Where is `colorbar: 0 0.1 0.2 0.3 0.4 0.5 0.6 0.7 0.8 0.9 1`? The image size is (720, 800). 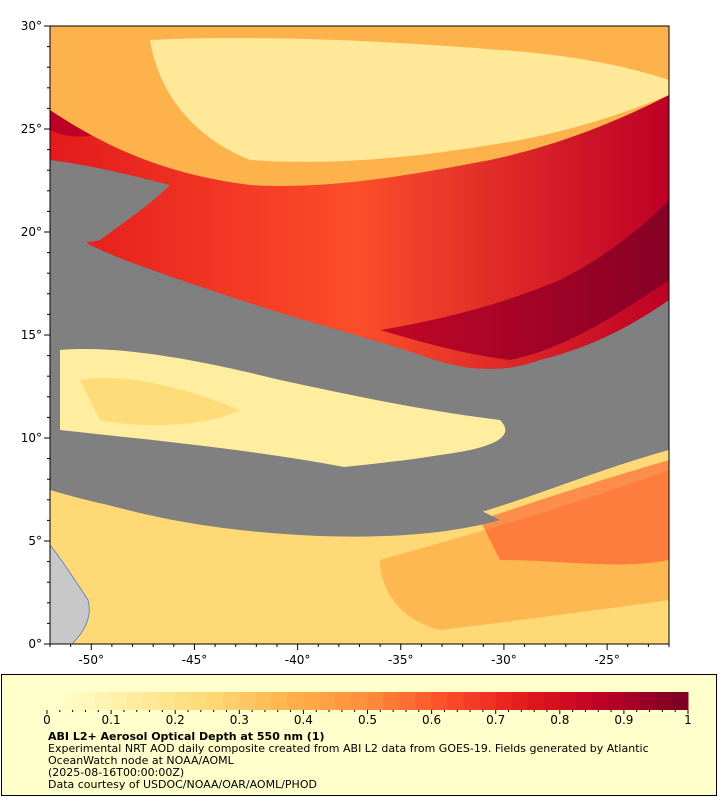 colorbar: 0 0.1 0.2 0.3 0.4 0.5 0.6 0.7 0.8 0.9 1 is located at coordinates (367, 709).